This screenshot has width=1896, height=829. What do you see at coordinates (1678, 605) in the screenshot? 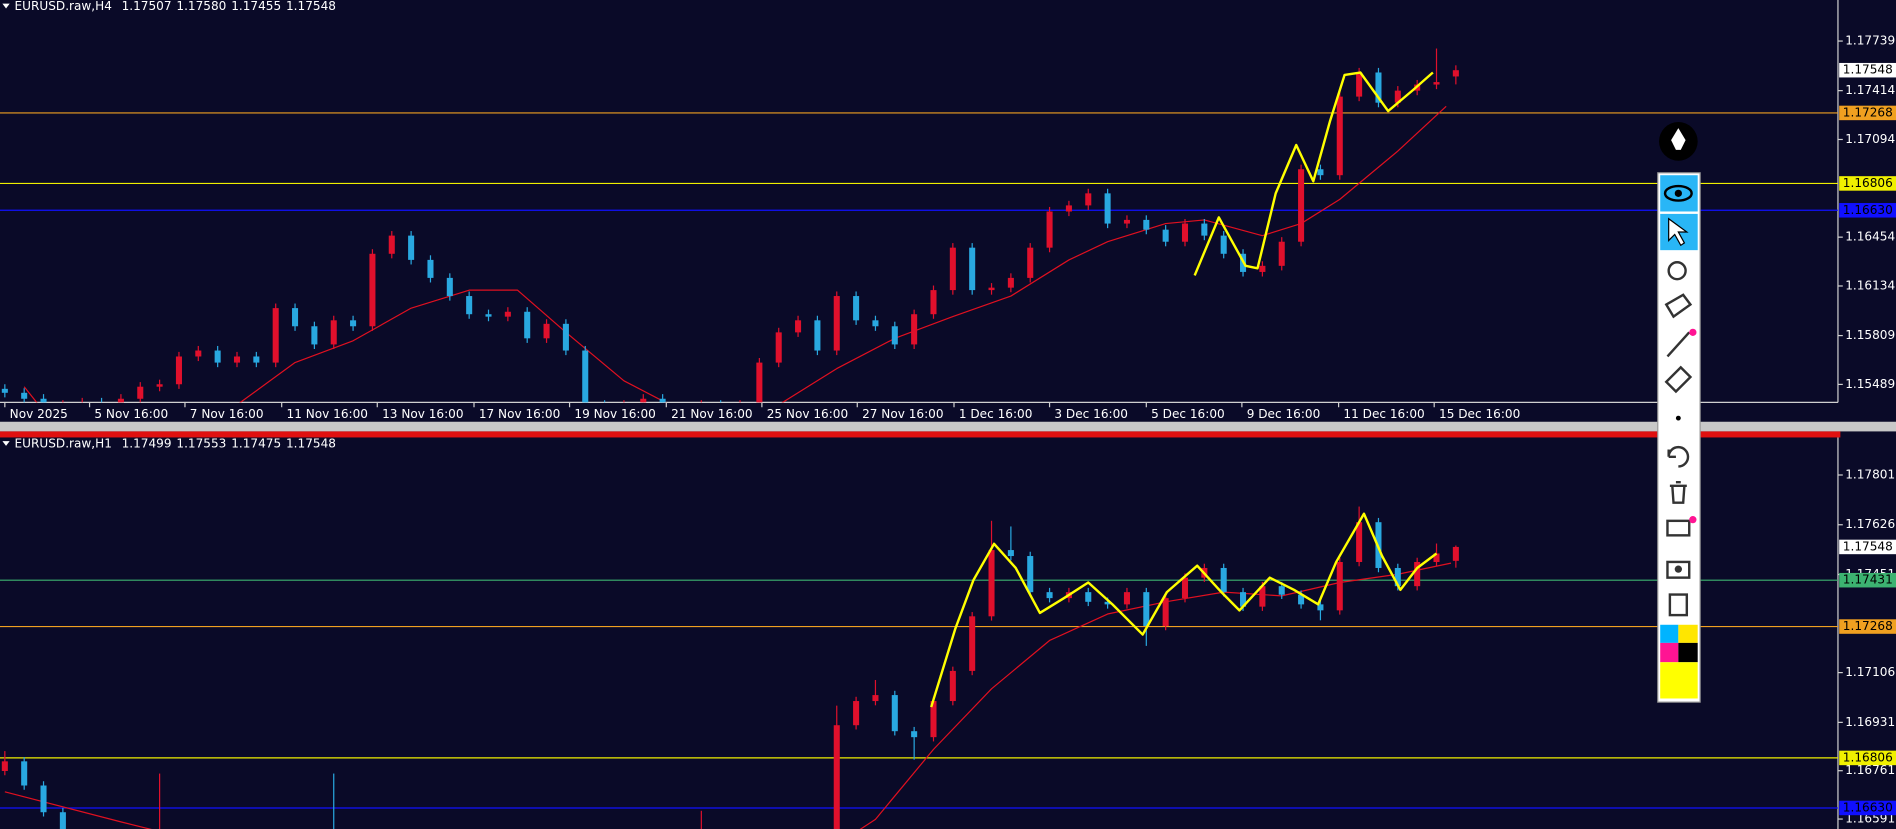
I see `clipboard-icon` at bounding box center [1678, 605].